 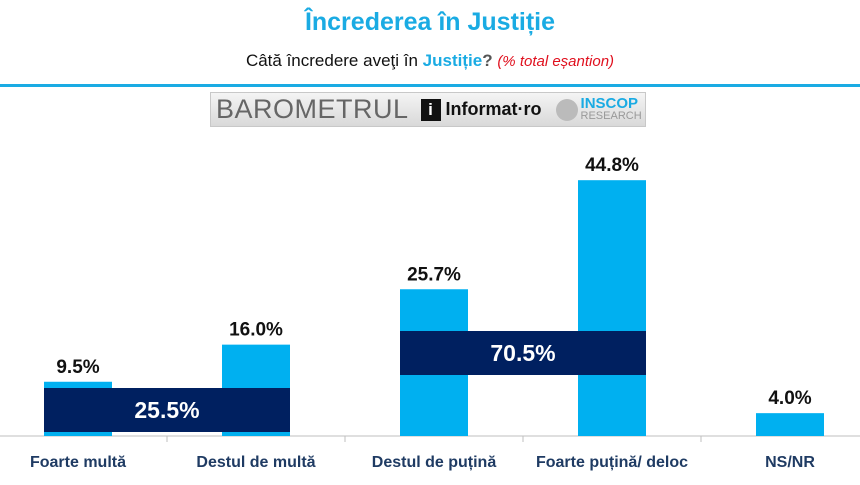 I want to click on research-text: RESEARCH, so click(x=611, y=115).